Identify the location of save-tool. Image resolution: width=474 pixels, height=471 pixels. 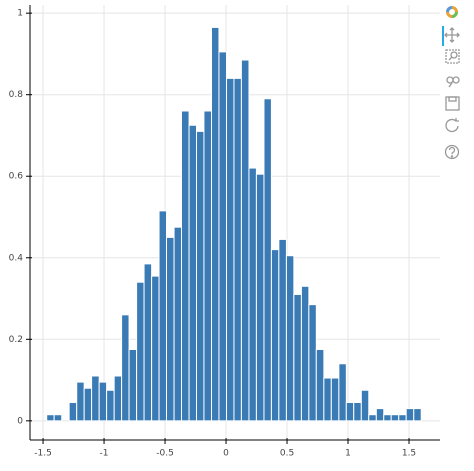
(452, 103).